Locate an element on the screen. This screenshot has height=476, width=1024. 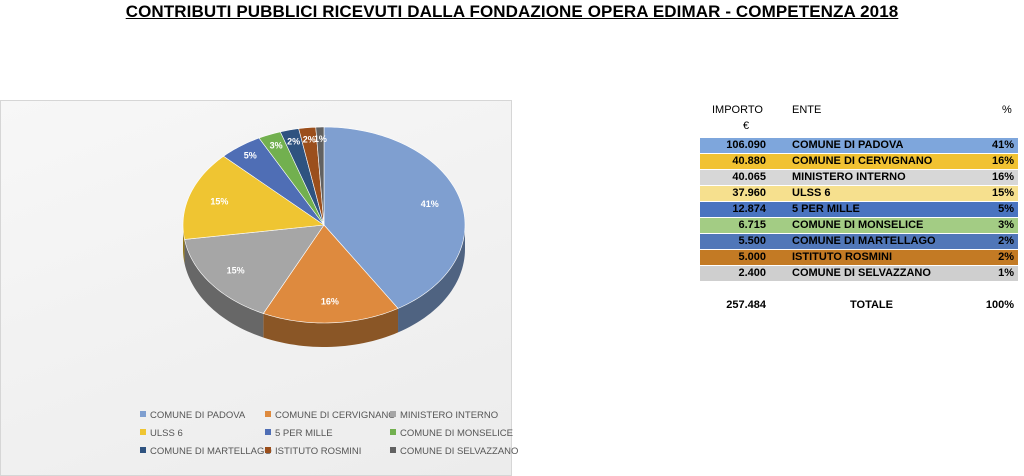
cell-percent: 5% is located at coordinates (1006, 209).